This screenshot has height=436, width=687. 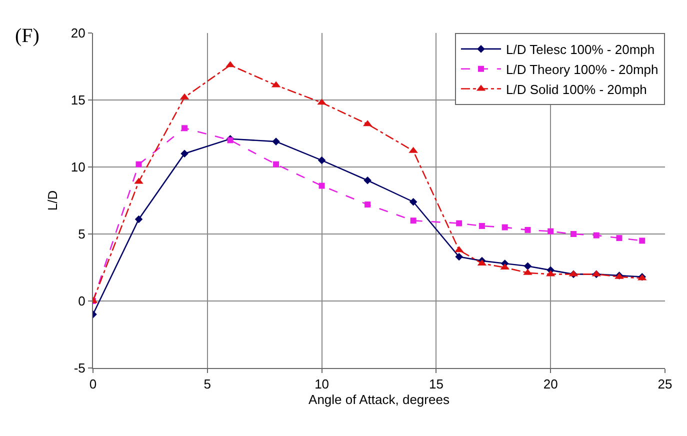 What do you see at coordinates (78, 33) in the screenshot?
I see `y-tick-label: 20` at bounding box center [78, 33].